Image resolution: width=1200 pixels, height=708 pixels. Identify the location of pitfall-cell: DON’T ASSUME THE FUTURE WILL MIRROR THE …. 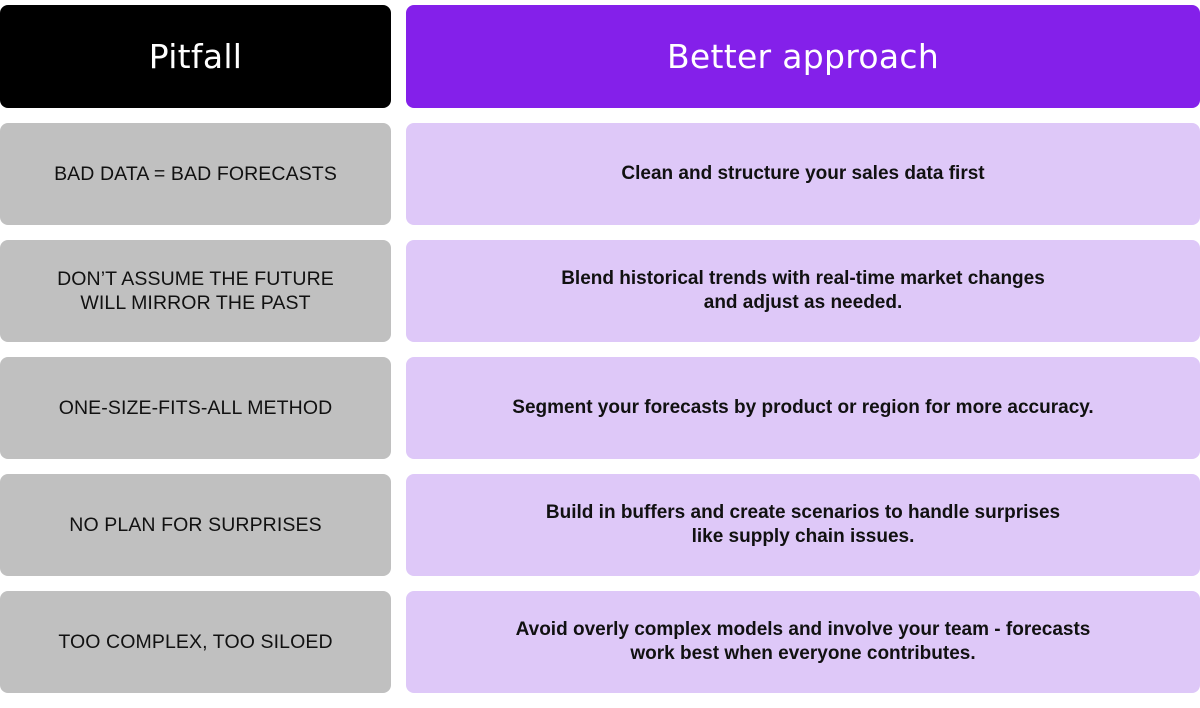
(195, 291).